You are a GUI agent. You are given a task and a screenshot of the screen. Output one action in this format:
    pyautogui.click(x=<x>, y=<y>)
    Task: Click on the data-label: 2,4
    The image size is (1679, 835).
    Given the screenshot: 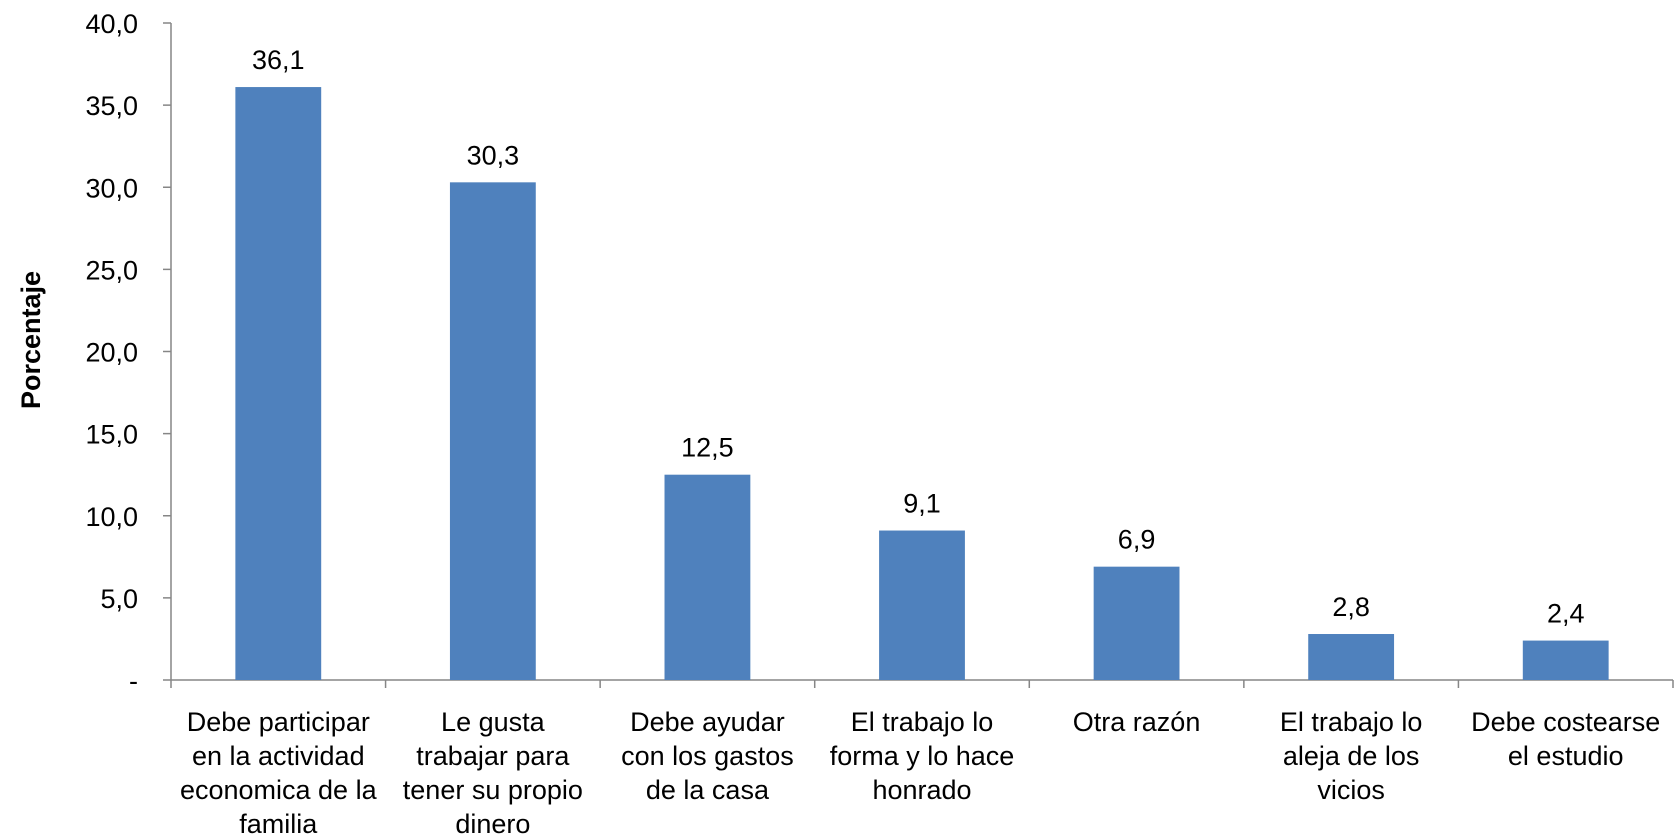 What is the action you would take?
    pyautogui.click(x=1566, y=614)
    